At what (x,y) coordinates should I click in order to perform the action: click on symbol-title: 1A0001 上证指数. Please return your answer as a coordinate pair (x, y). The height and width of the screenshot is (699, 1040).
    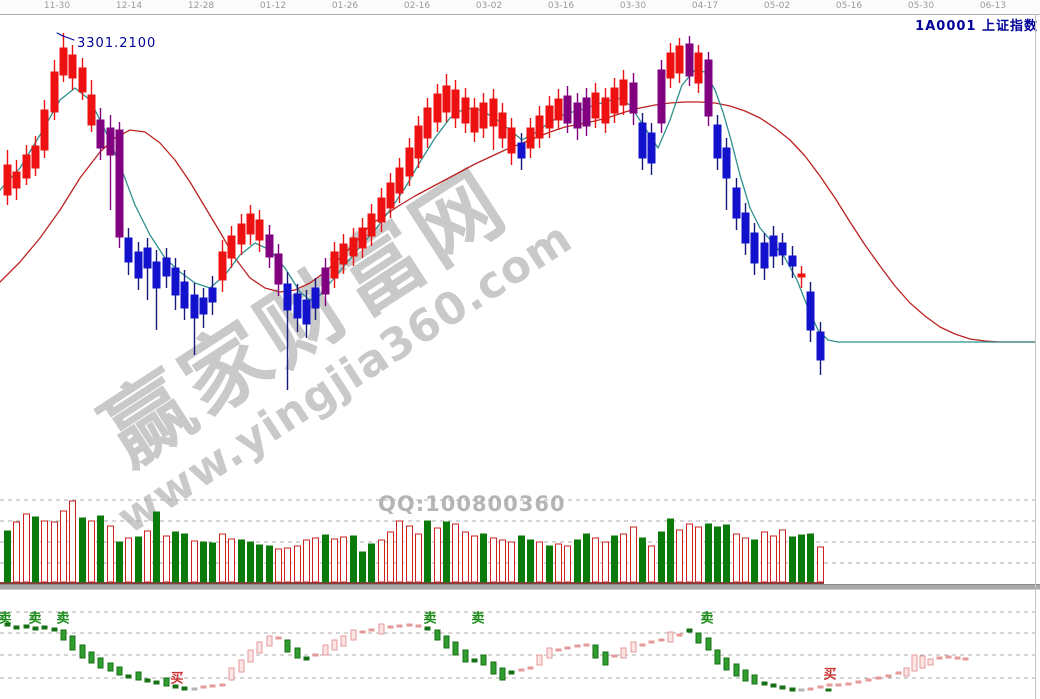
    Looking at the image, I should click on (976, 26).